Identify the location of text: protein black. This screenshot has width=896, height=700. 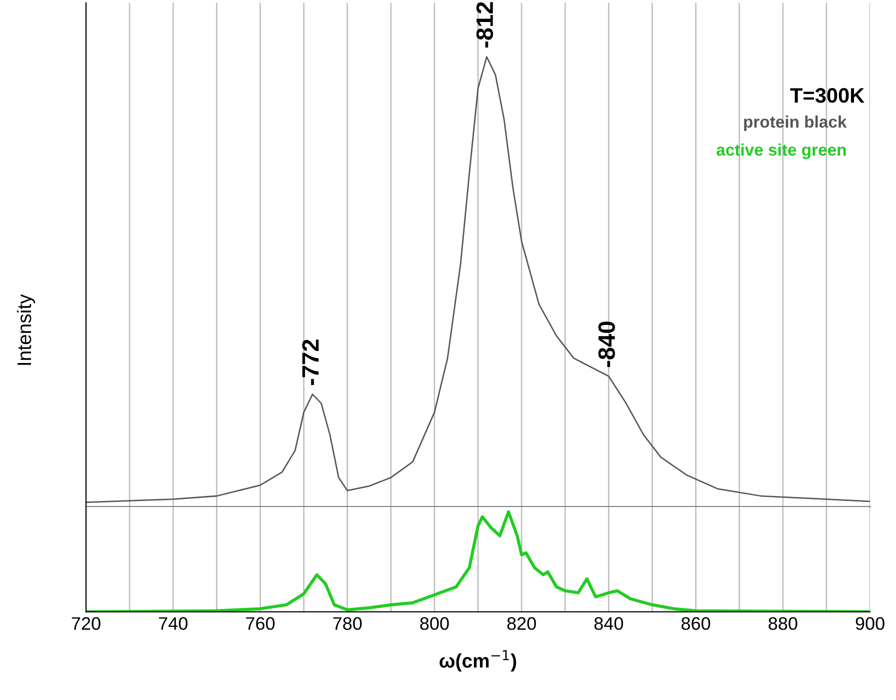
(795, 124).